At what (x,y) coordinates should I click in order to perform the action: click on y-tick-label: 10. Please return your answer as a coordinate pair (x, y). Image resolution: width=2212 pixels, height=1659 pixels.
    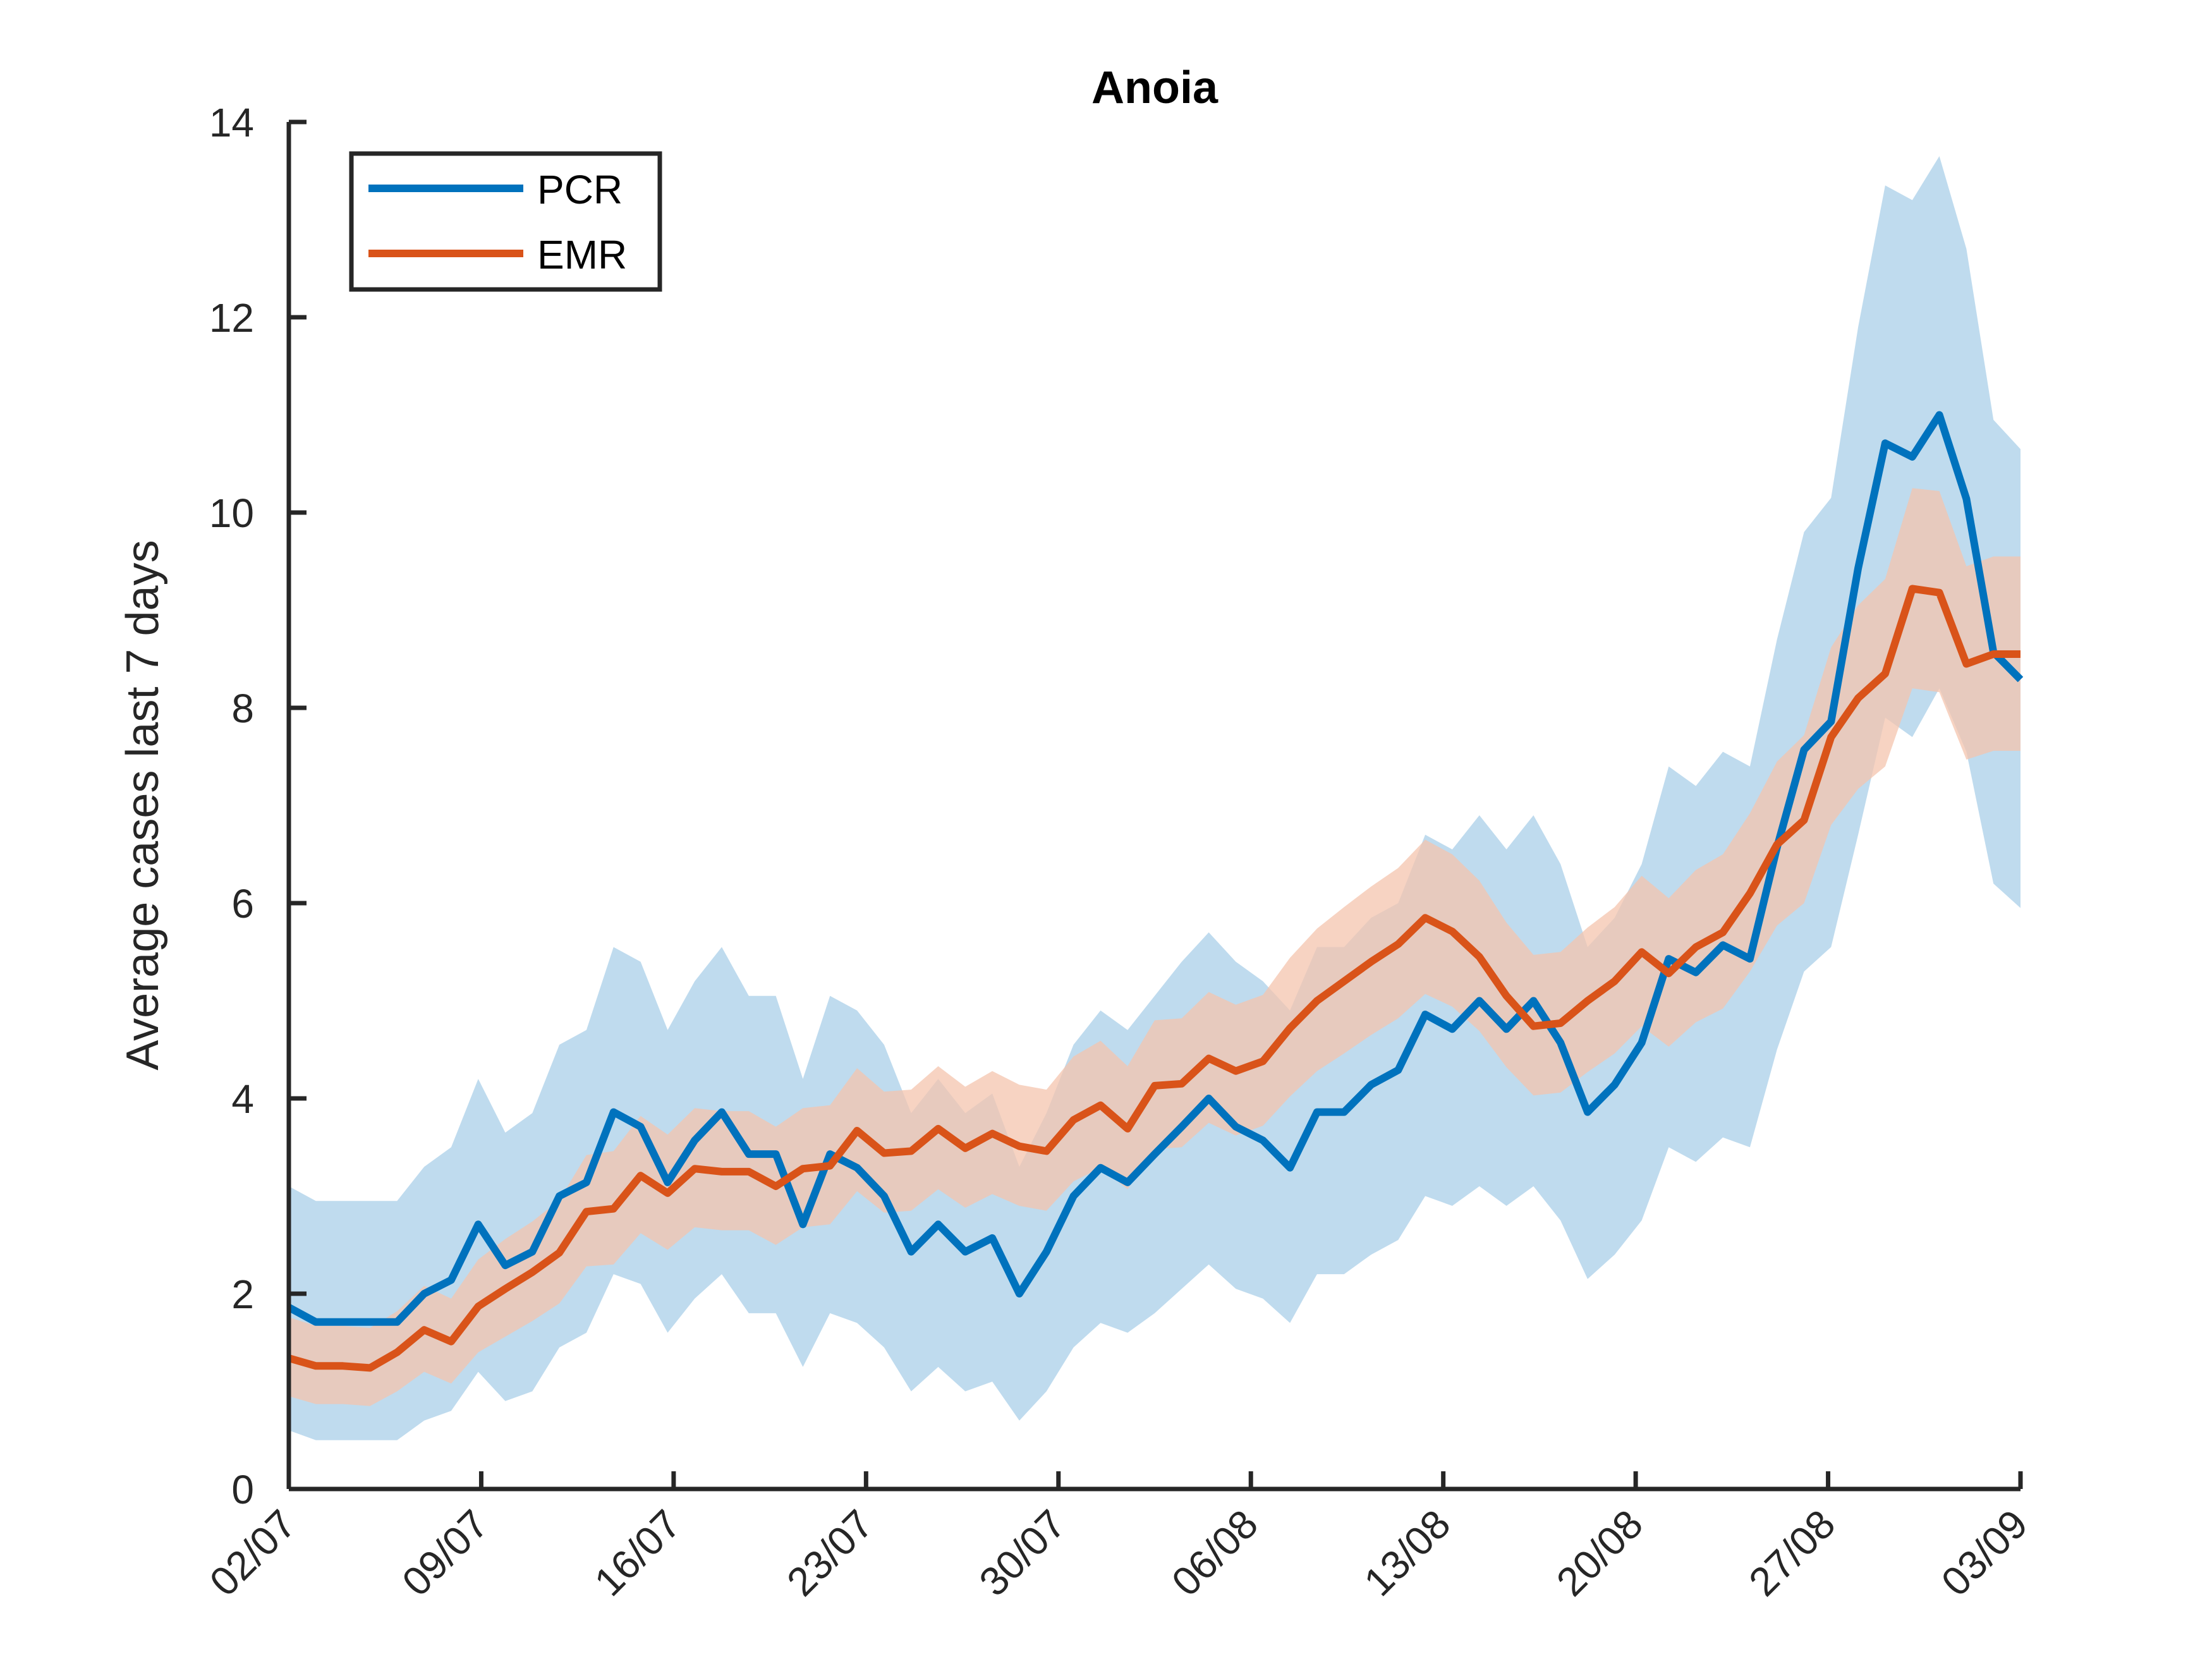
    Looking at the image, I should click on (231, 513).